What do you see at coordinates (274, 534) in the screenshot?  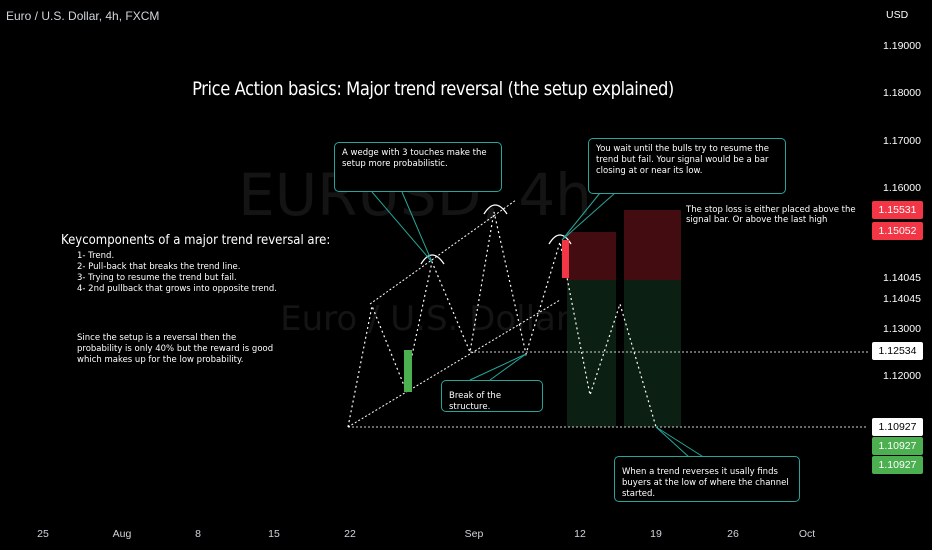 I see `time-label: 15` at bounding box center [274, 534].